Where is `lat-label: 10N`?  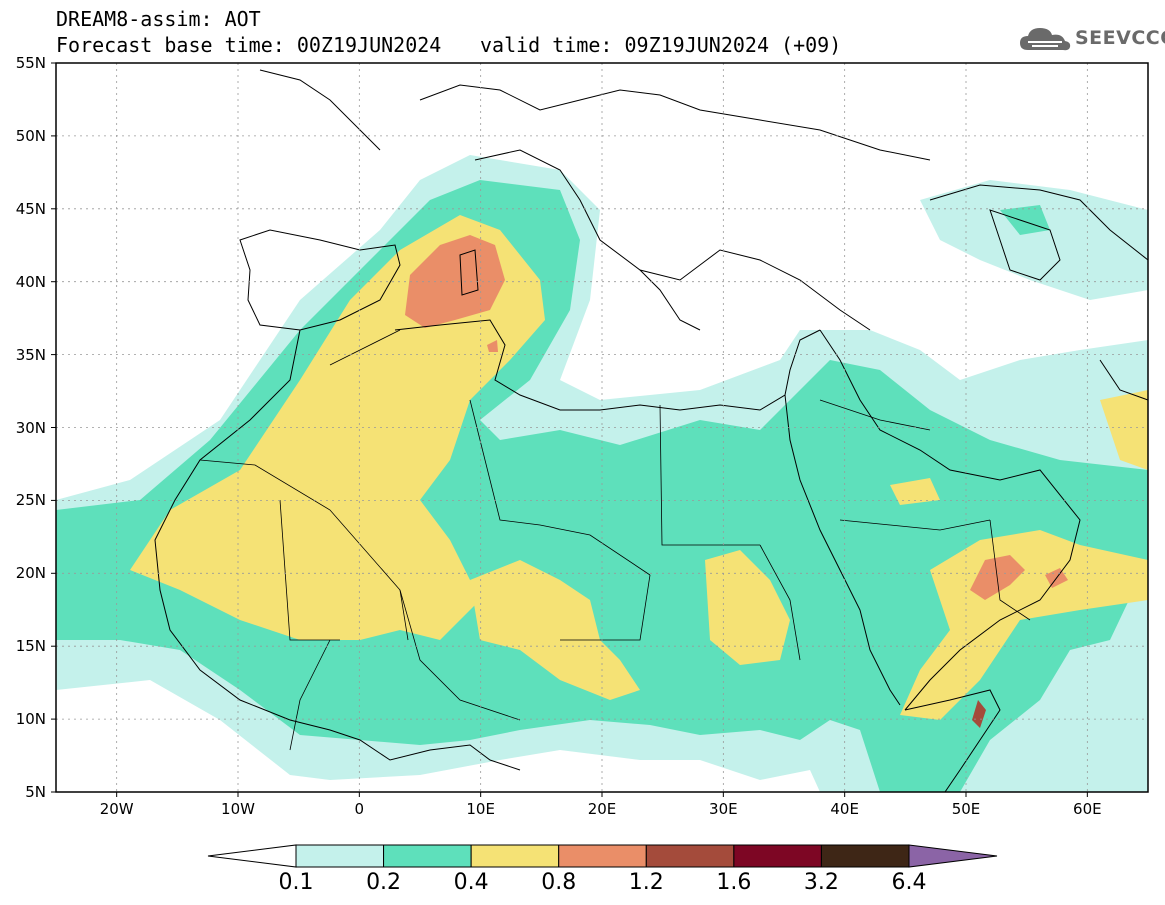
lat-label: 10N is located at coordinates (30, 719).